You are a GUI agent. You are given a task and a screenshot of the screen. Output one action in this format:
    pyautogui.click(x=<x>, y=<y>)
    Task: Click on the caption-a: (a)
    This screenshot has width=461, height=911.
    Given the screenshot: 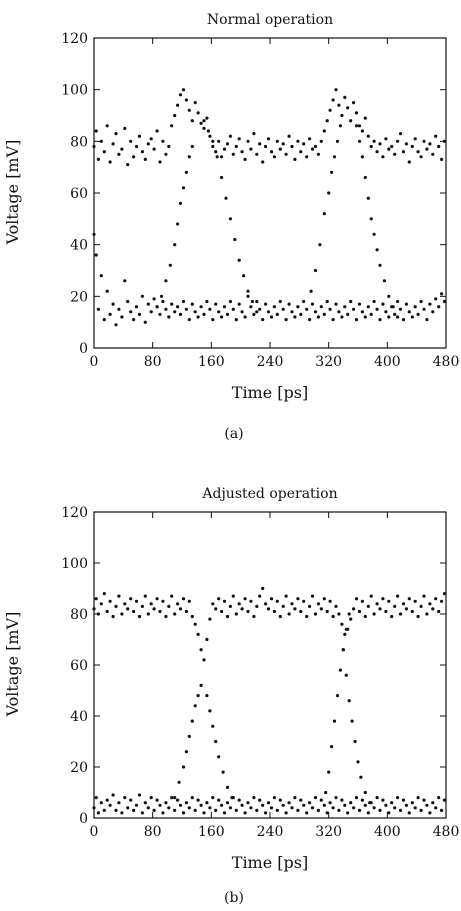 What is the action you would take?
    pyautogui.click(x=233, y=434)
    